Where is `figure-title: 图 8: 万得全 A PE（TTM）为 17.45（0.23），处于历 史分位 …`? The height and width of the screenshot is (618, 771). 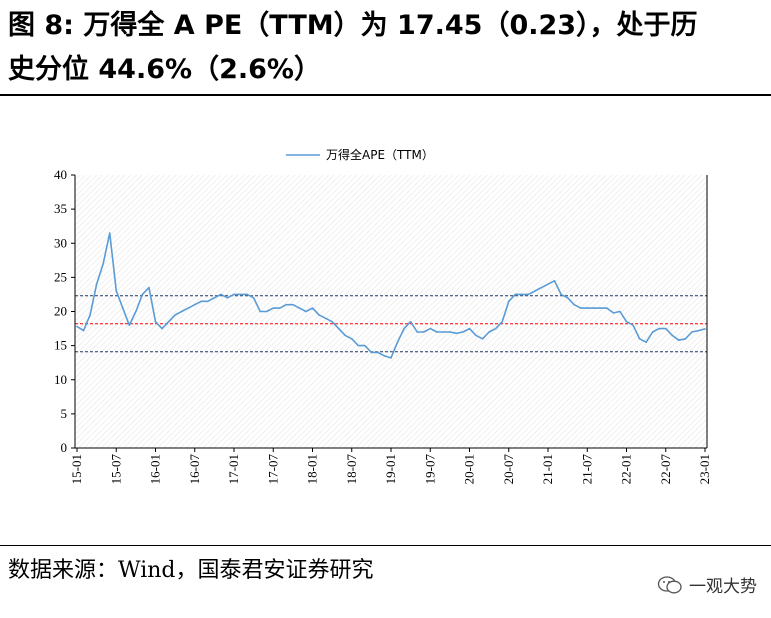 figure-title: 图 8: 万得全 A PE（TTM）为 17.45（0.23），处于历 史分位 … is located at coordinates (385, 48).